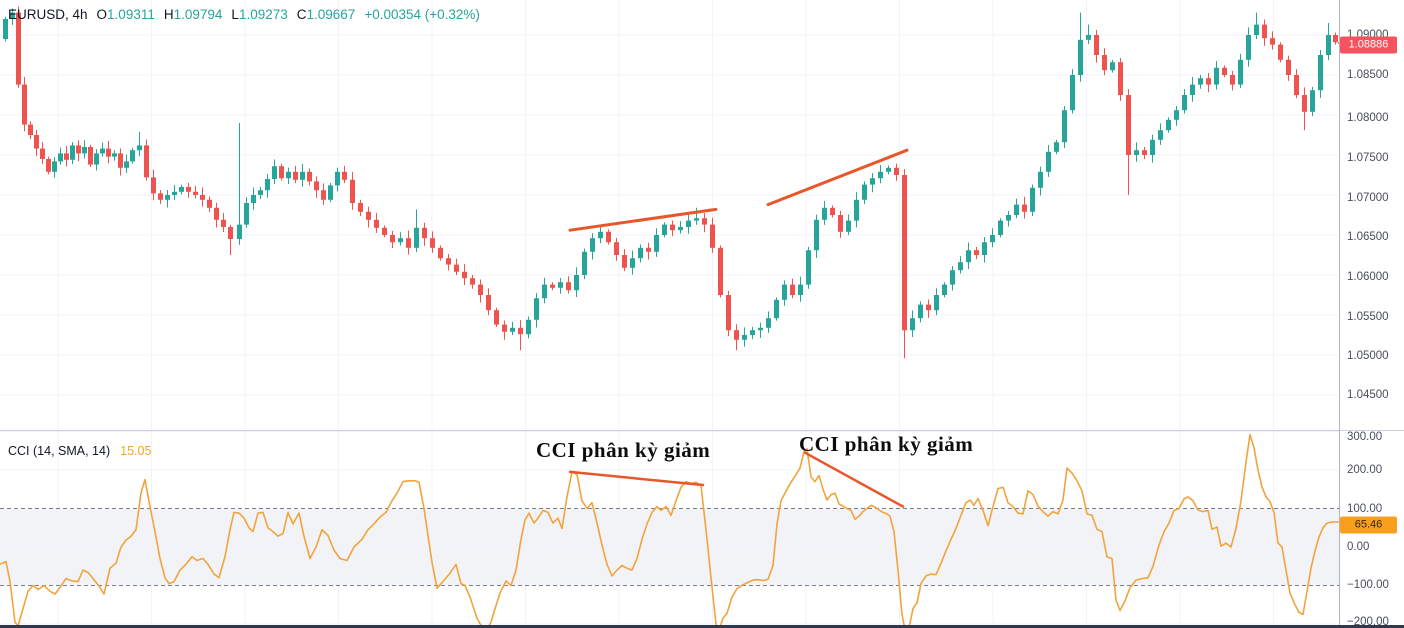  What do you see at coordinates (136, 451) in the screenshot?
I see `cci-indicator-value: 15.05` at bounding box center [136, 451].